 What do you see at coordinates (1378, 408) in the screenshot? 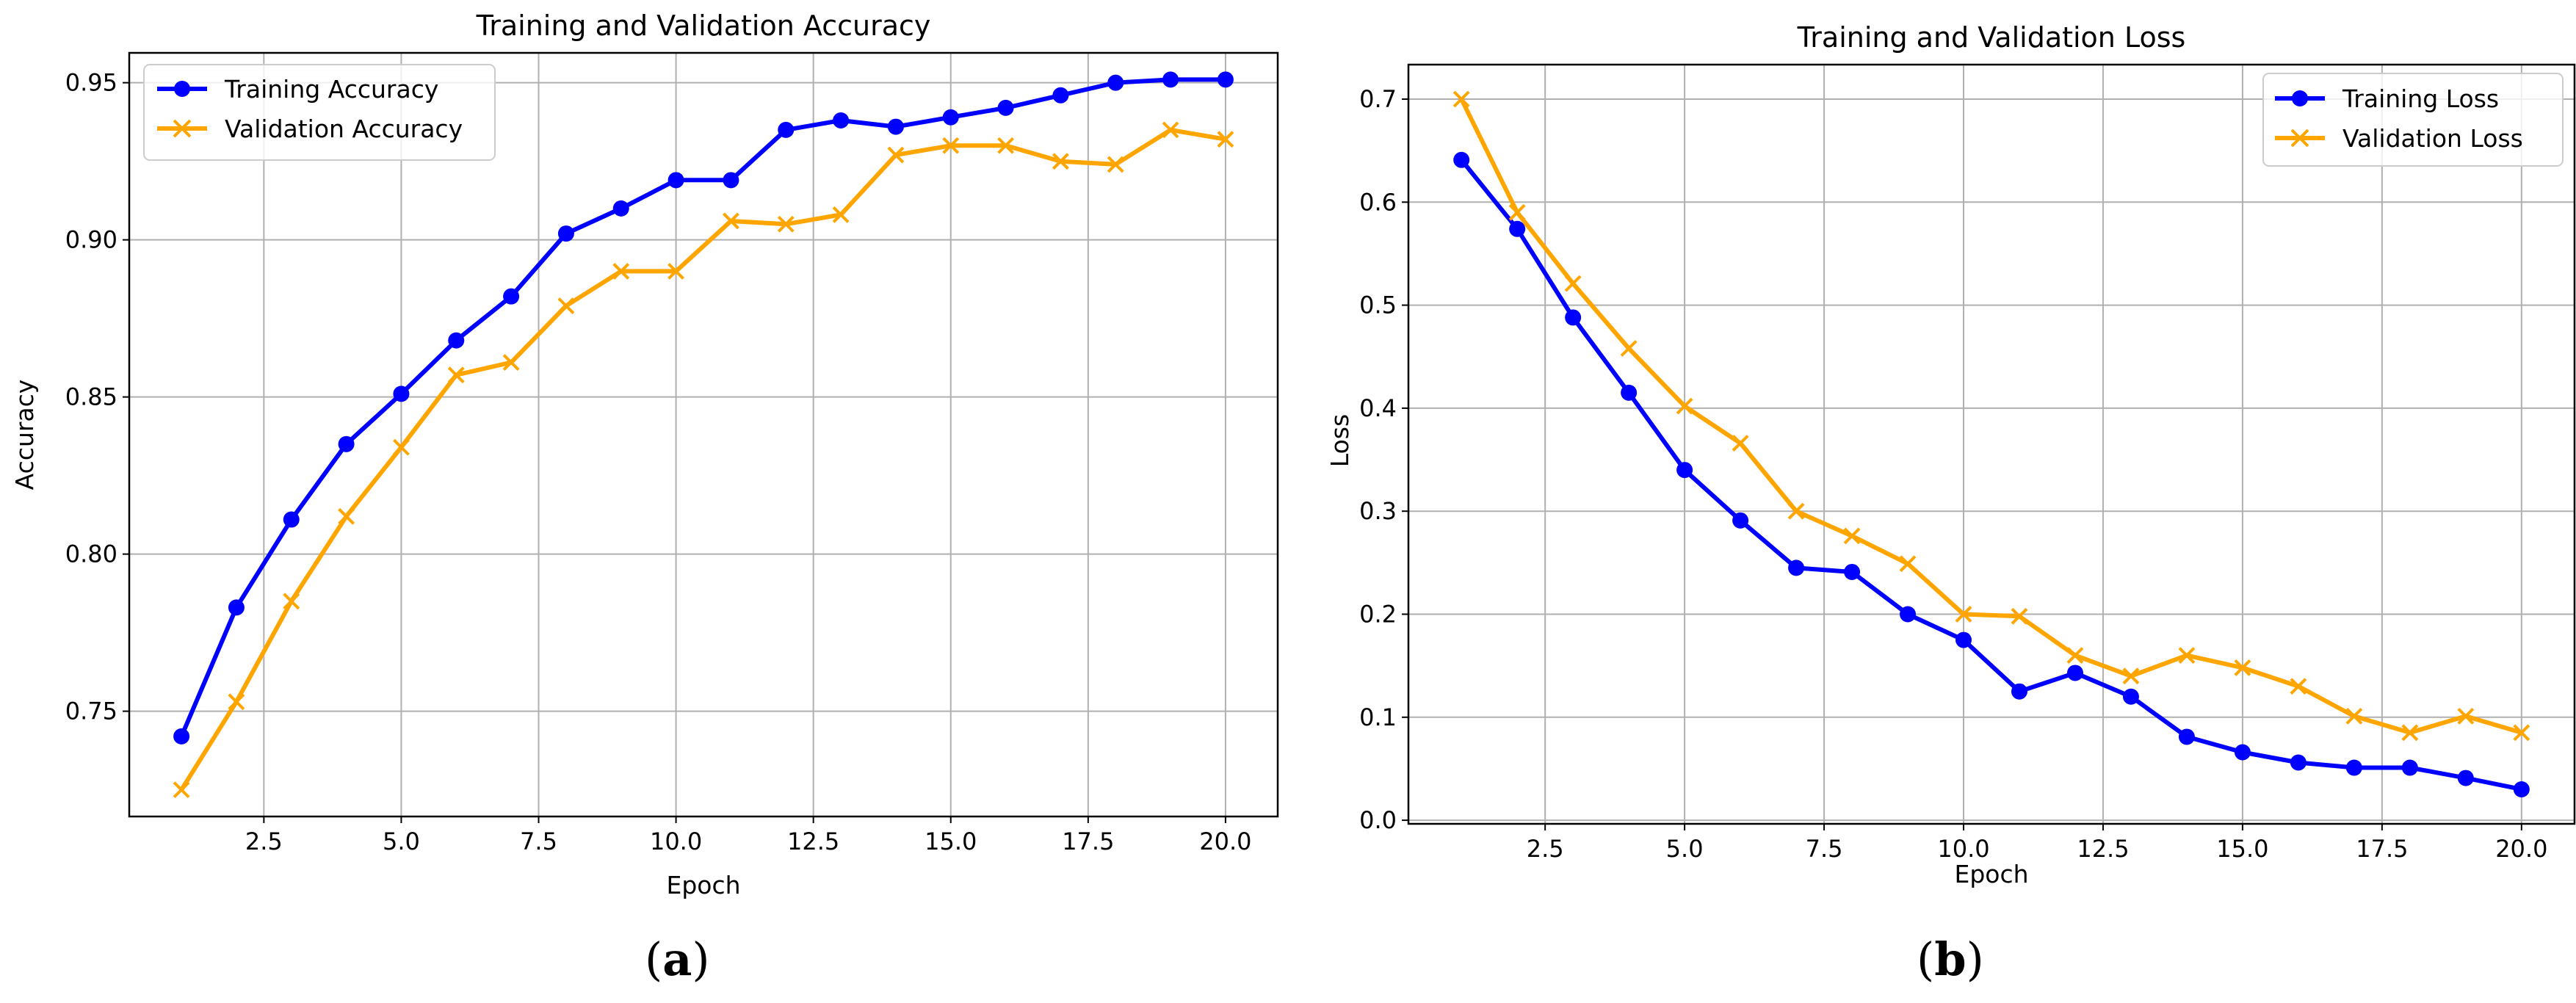
I see `loss-y-tick-label: 0.4` at bounding box center [1378, 408].